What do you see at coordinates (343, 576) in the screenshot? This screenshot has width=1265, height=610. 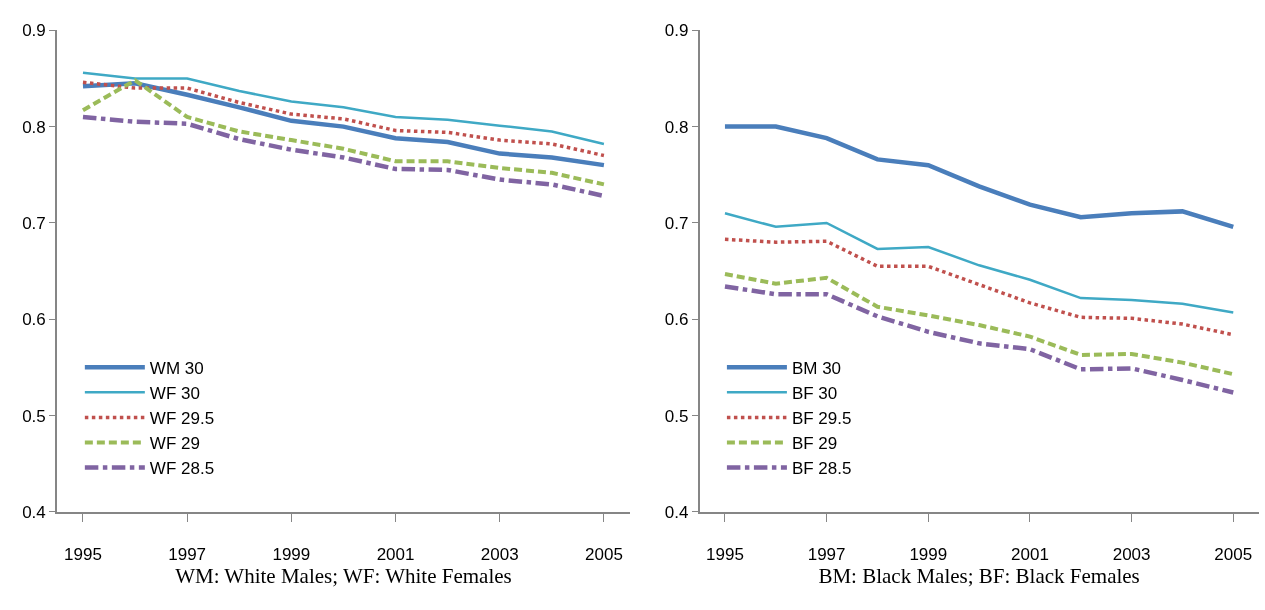 I see `x-axis-title: WM: White Males; WF: White Females` at bounding box center [343, 576].